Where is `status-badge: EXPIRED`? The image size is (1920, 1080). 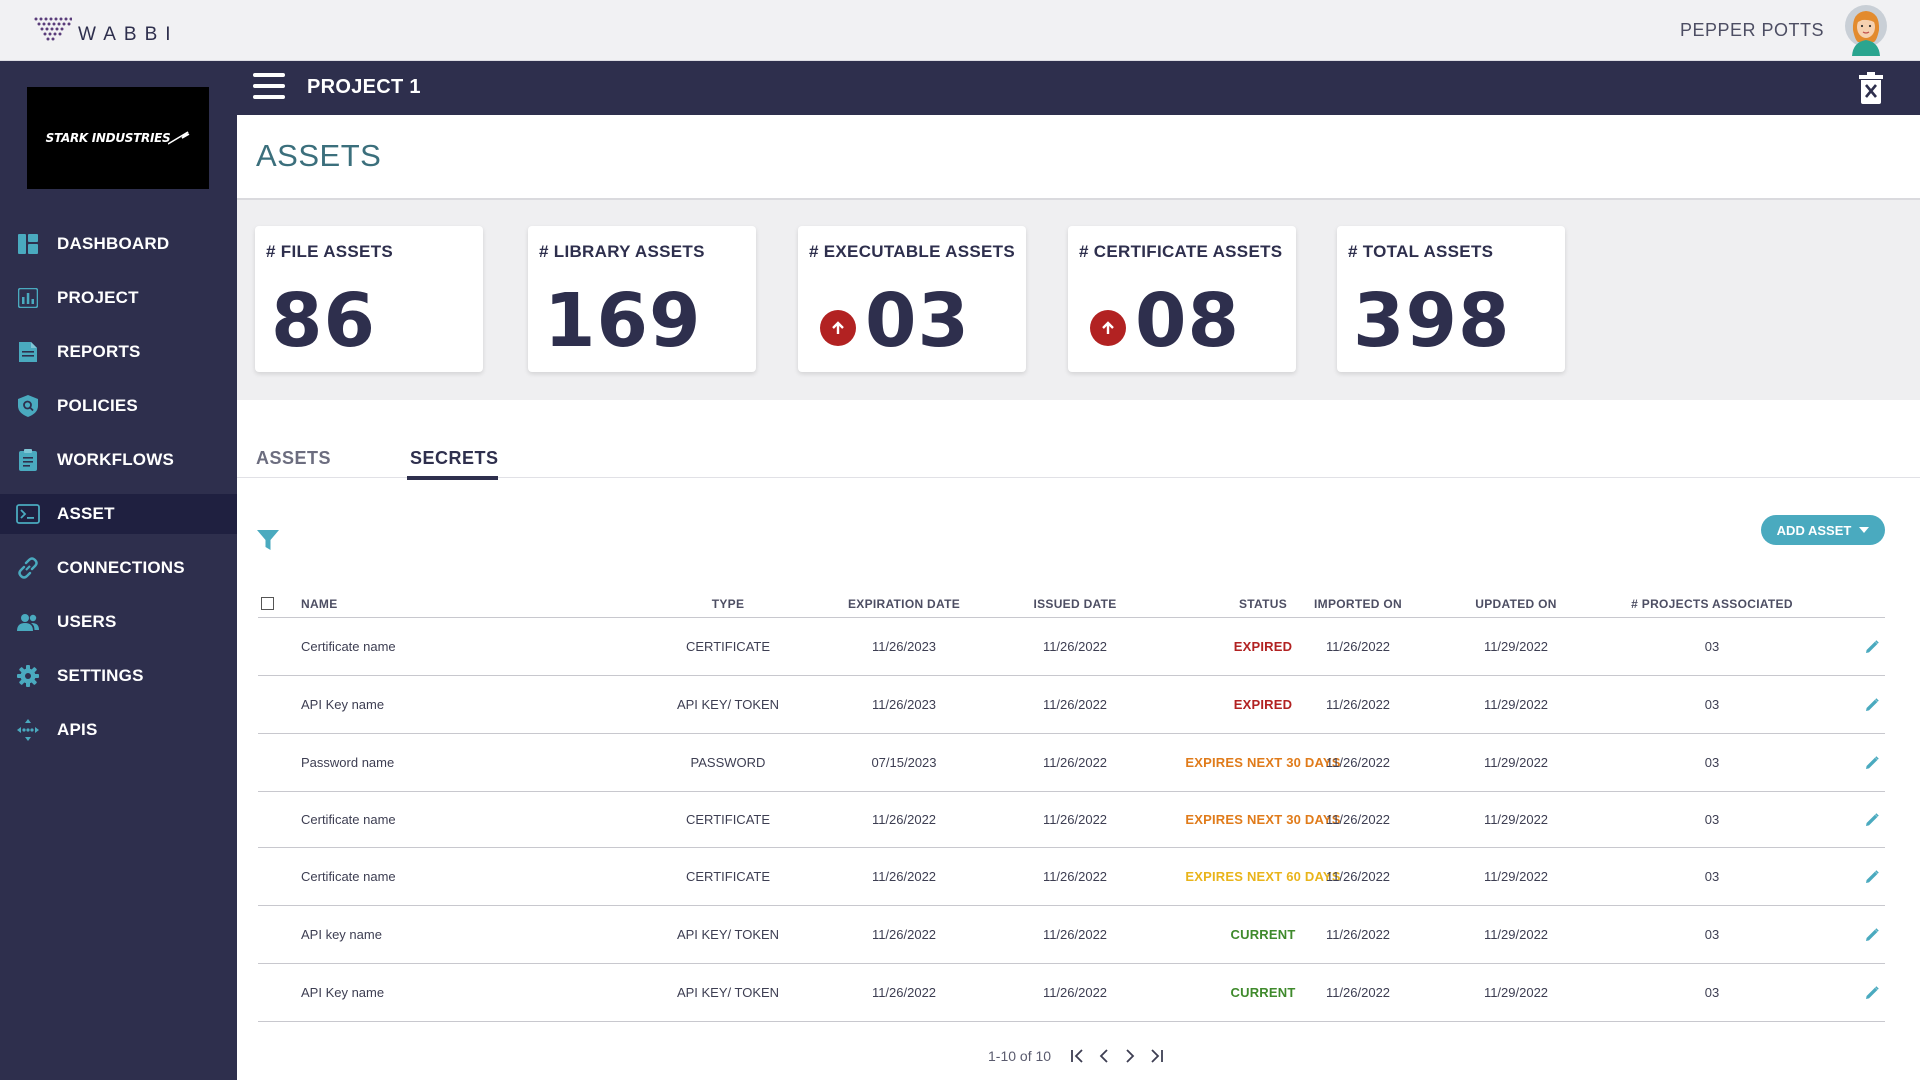 status-badge: EXPIRED is located at coordinates (1263, 646).